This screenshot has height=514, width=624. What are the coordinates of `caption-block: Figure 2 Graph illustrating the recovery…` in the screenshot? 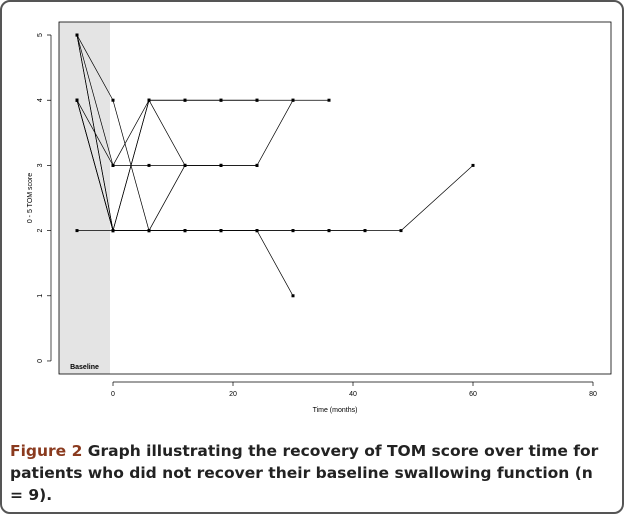 It's located at (310, 473).